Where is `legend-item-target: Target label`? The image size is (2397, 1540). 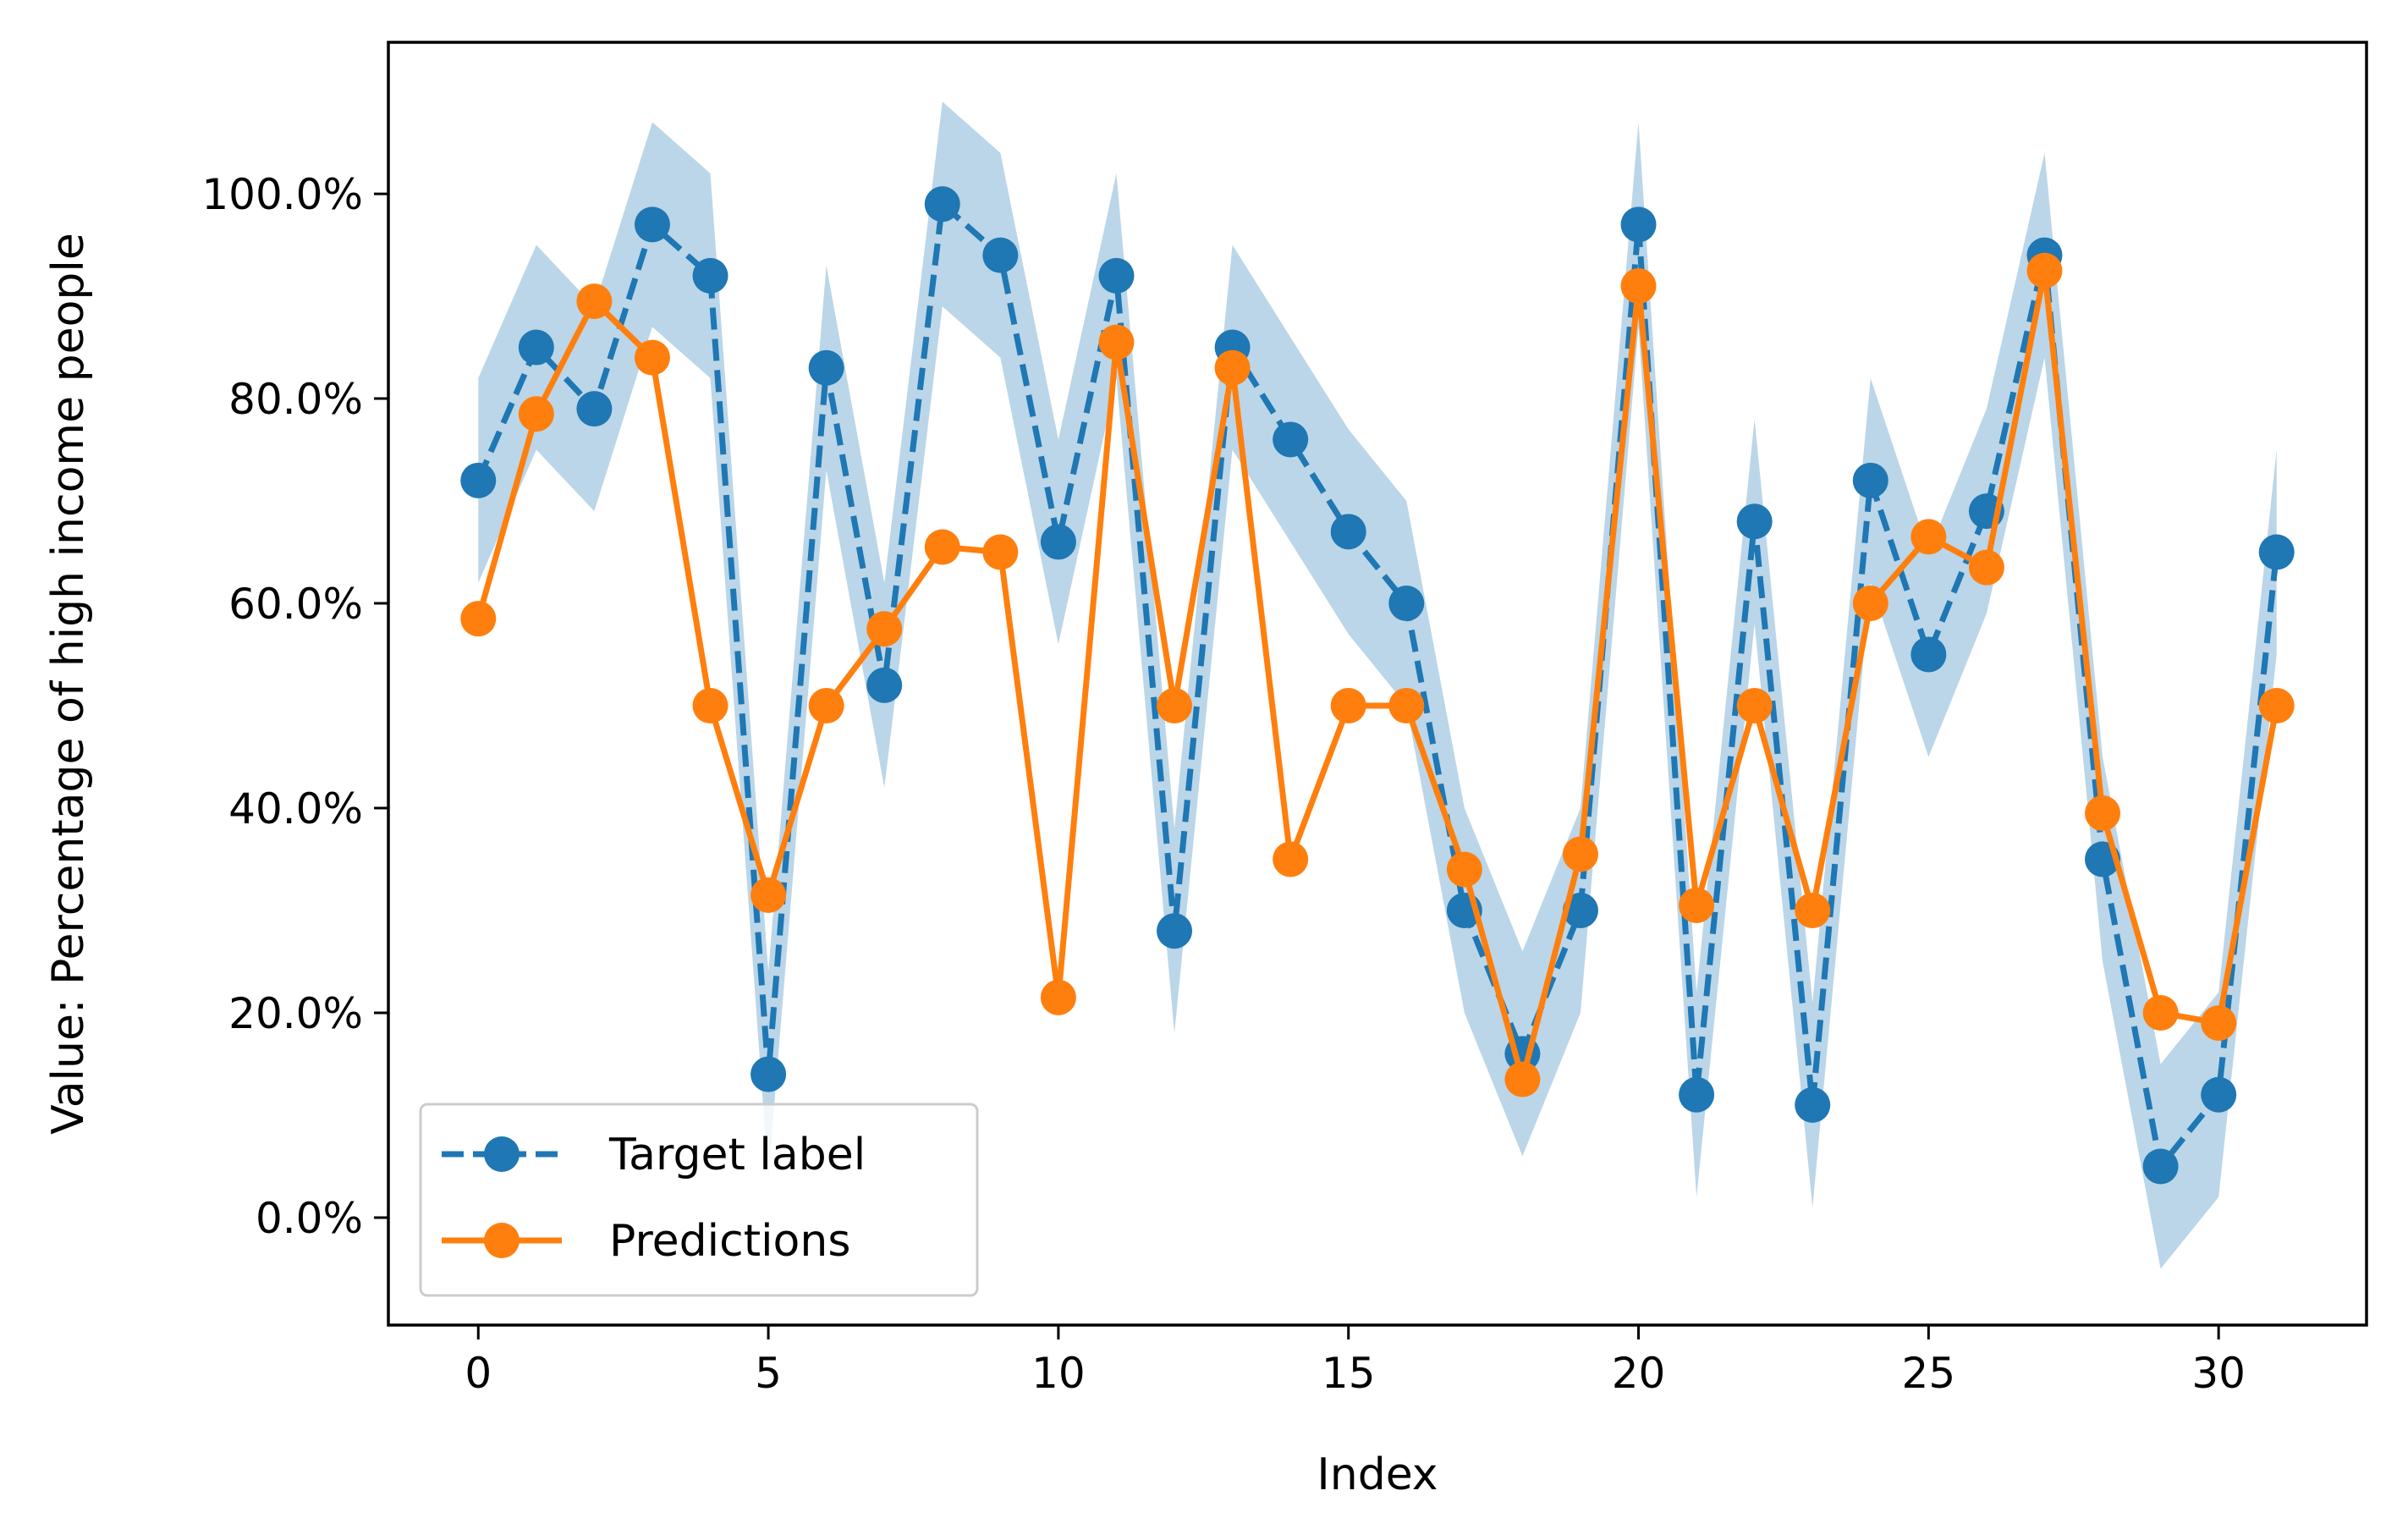
legend-item-target: Target label is located at coordinates (654, 1155).